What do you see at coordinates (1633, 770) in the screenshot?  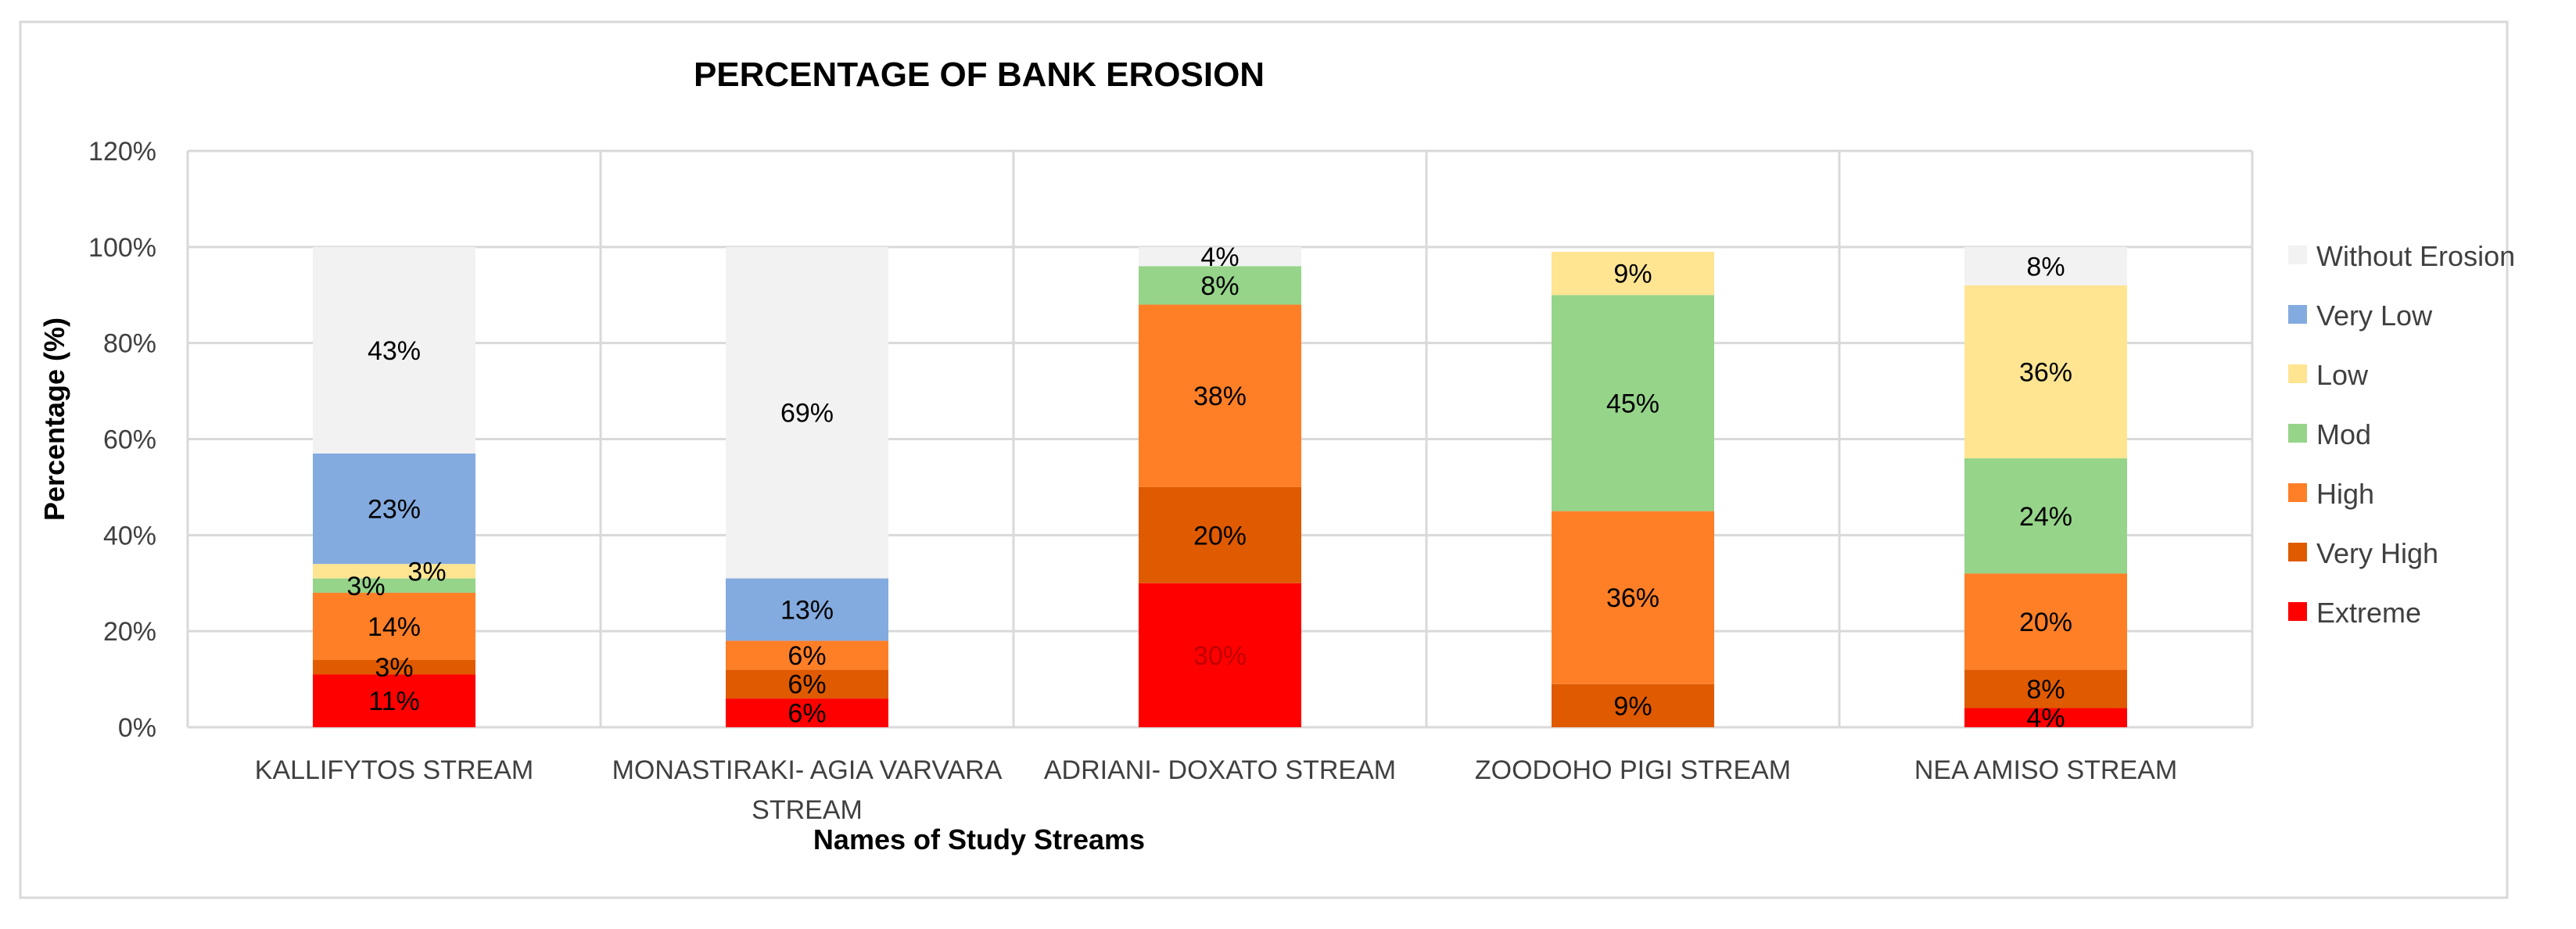 I see `x-tick-label: ZOODOHO PIGI STREAM` at bounding box center [1633, 770].